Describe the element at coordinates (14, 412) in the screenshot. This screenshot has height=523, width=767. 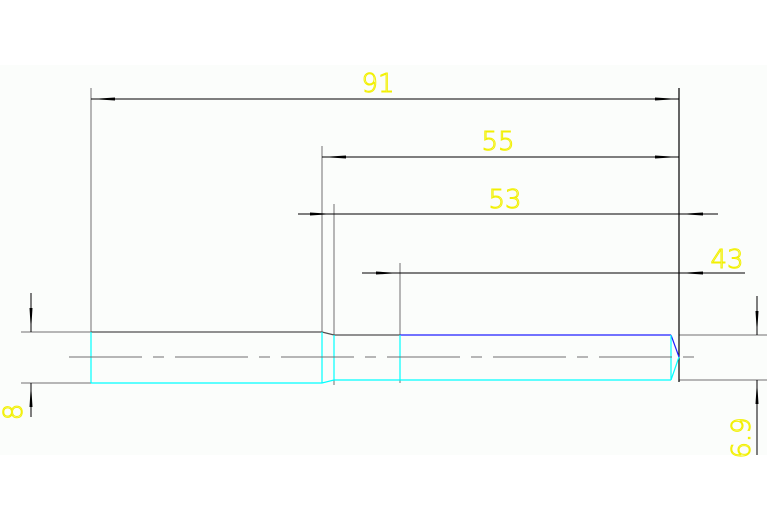
I see `dim-text-8: 8` at that location.